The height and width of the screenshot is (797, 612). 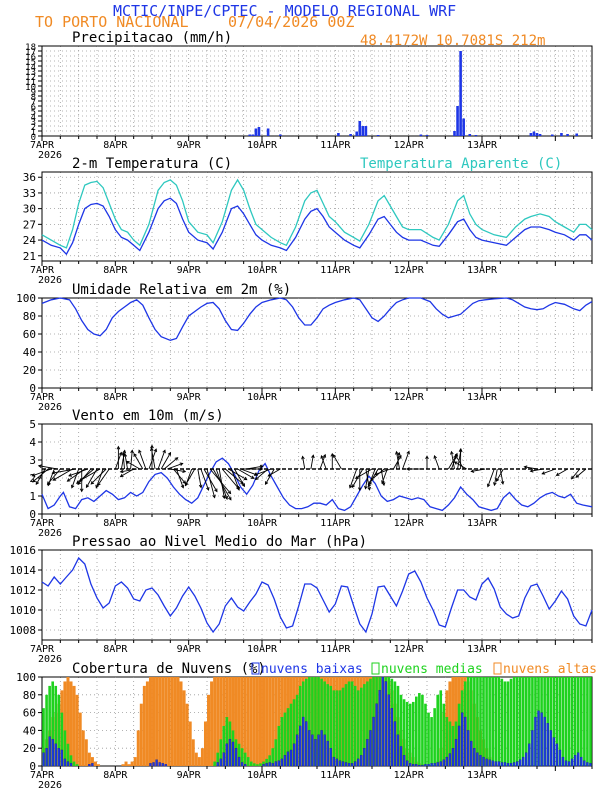 What do you see at coordinates (30, 78) in the screenshot?
I see `y-tick-label: 12` at bounding box center [30, 78].